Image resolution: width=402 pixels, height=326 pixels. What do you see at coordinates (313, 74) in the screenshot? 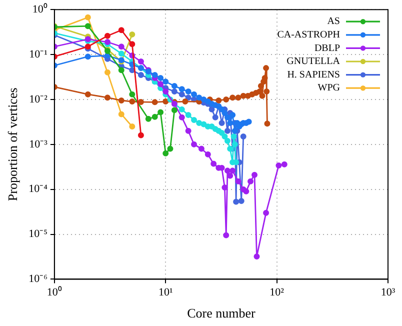
I see `legend-label: H. SAPIENS` at bounding box center [313, 74].